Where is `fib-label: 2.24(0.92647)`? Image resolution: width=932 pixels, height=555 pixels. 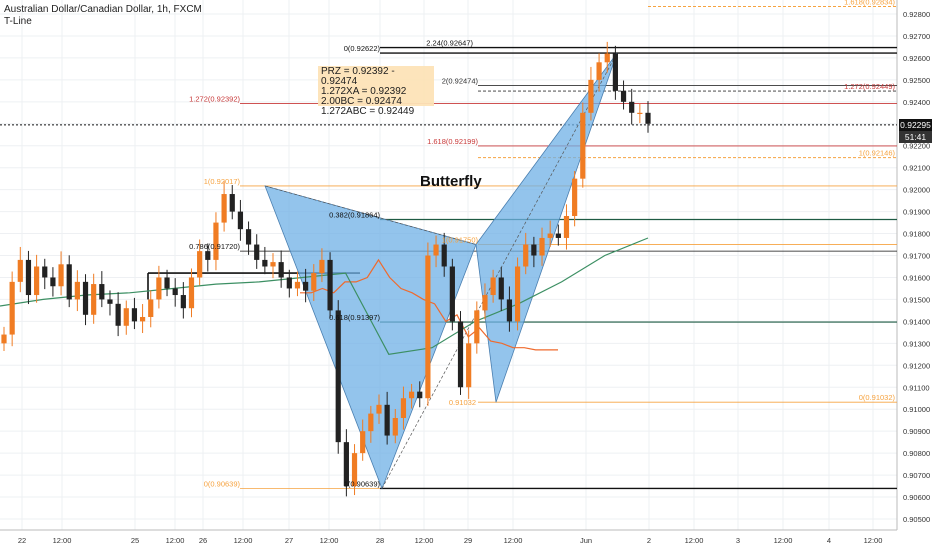
fib-label: 2.24(0.92647) is located at coordinates (449, 43).